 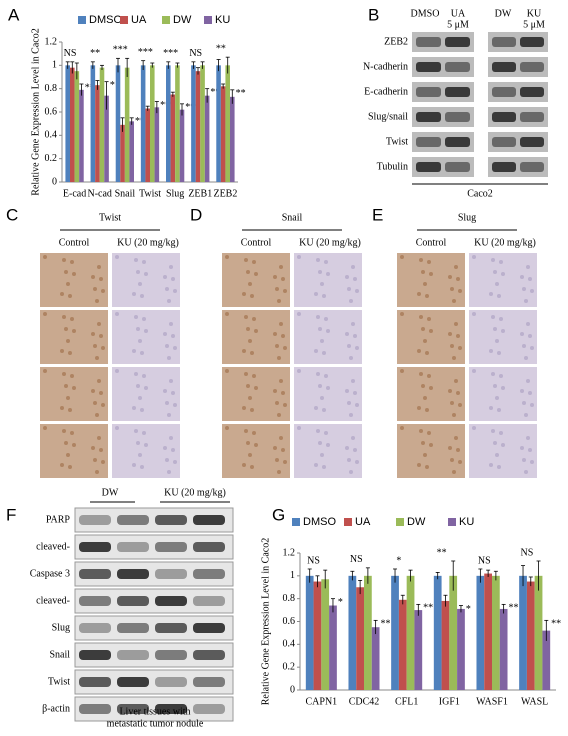 I want to click on y-axis-label: Relative Gene Expression Level in Caco2, so click(x=35, y=111).